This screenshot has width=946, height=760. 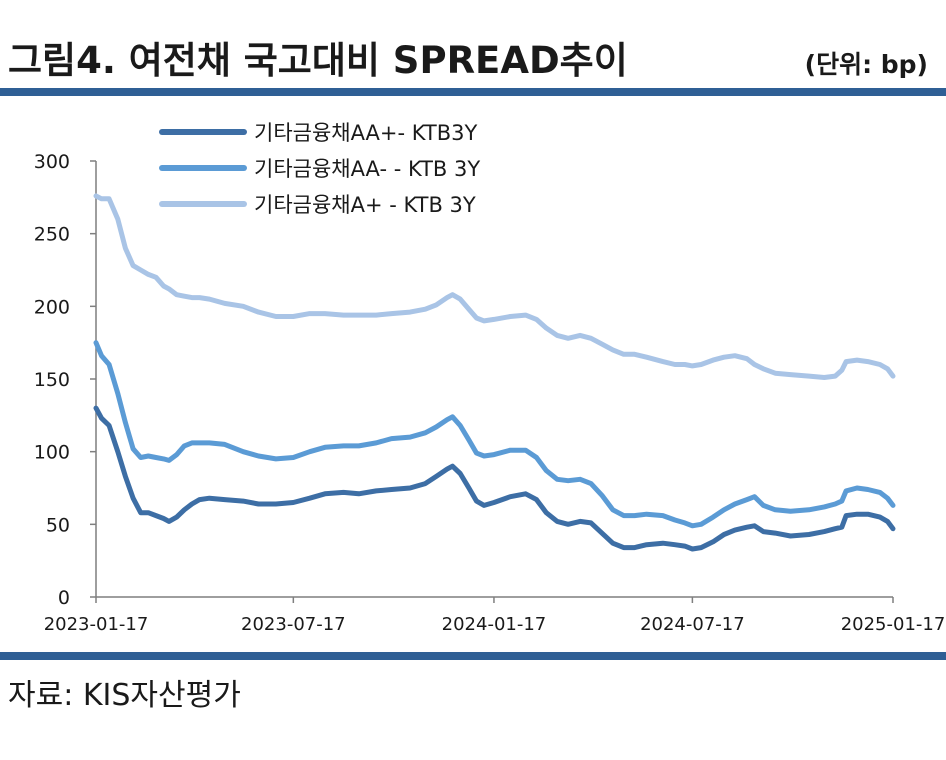 What do you see at coordinates (52, 235) in the screenshot?
I see `y-tick-label: 250` at bounding box center [52, 235].